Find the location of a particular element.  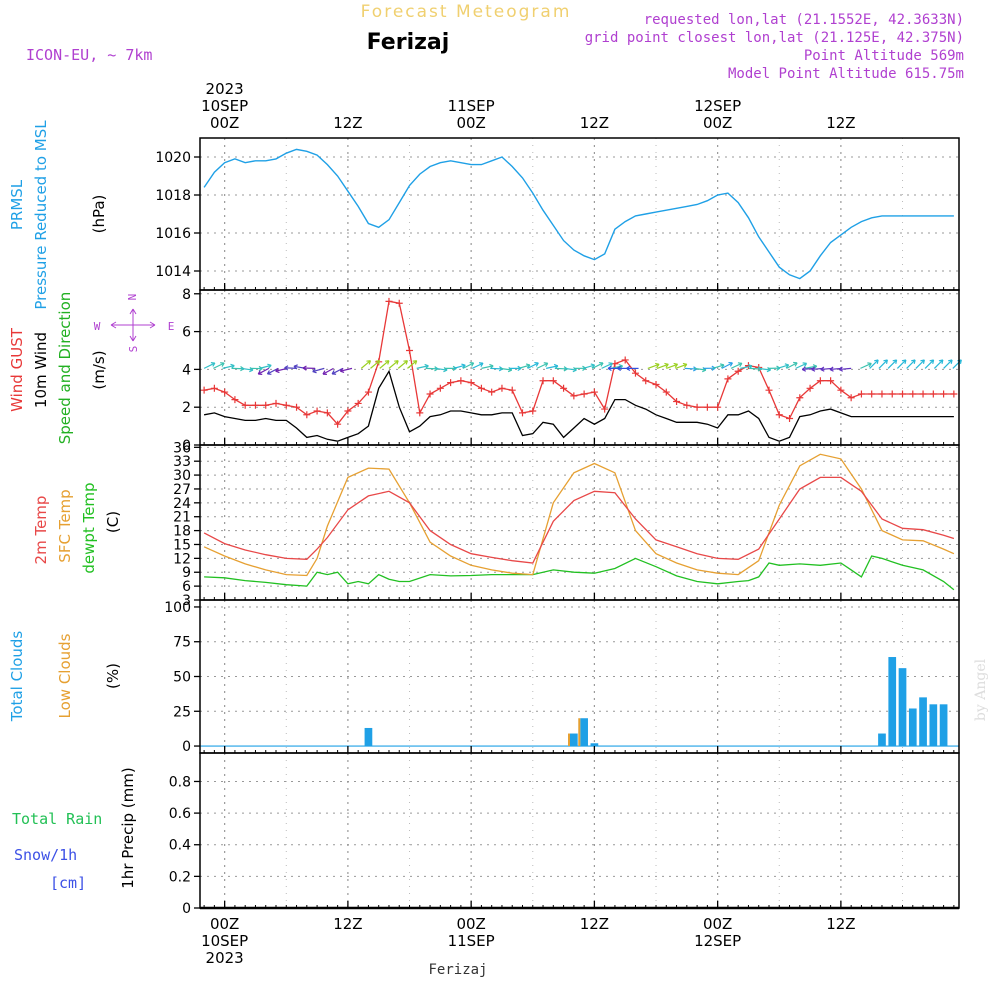

y-tick-label: 1018 is located at coordinates (173, 196).